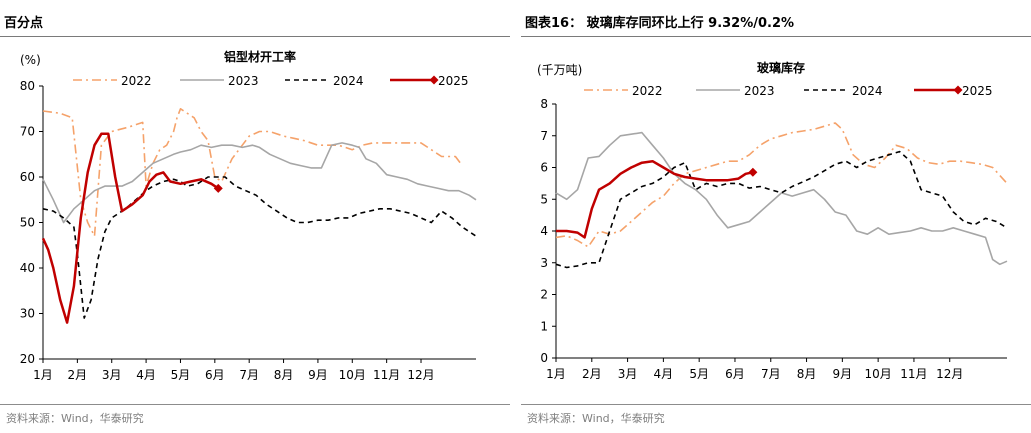 The image size is (1031, 433). I want to click on y-tick-label: 70, so click(27, 132).